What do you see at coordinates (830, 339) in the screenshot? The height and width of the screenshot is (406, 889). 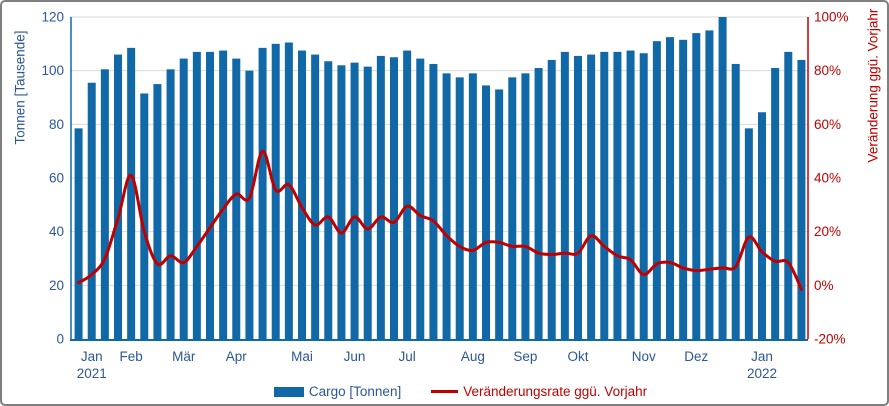 I see `right-axis-tick-label: -20%` at bounding box center [830, 339].